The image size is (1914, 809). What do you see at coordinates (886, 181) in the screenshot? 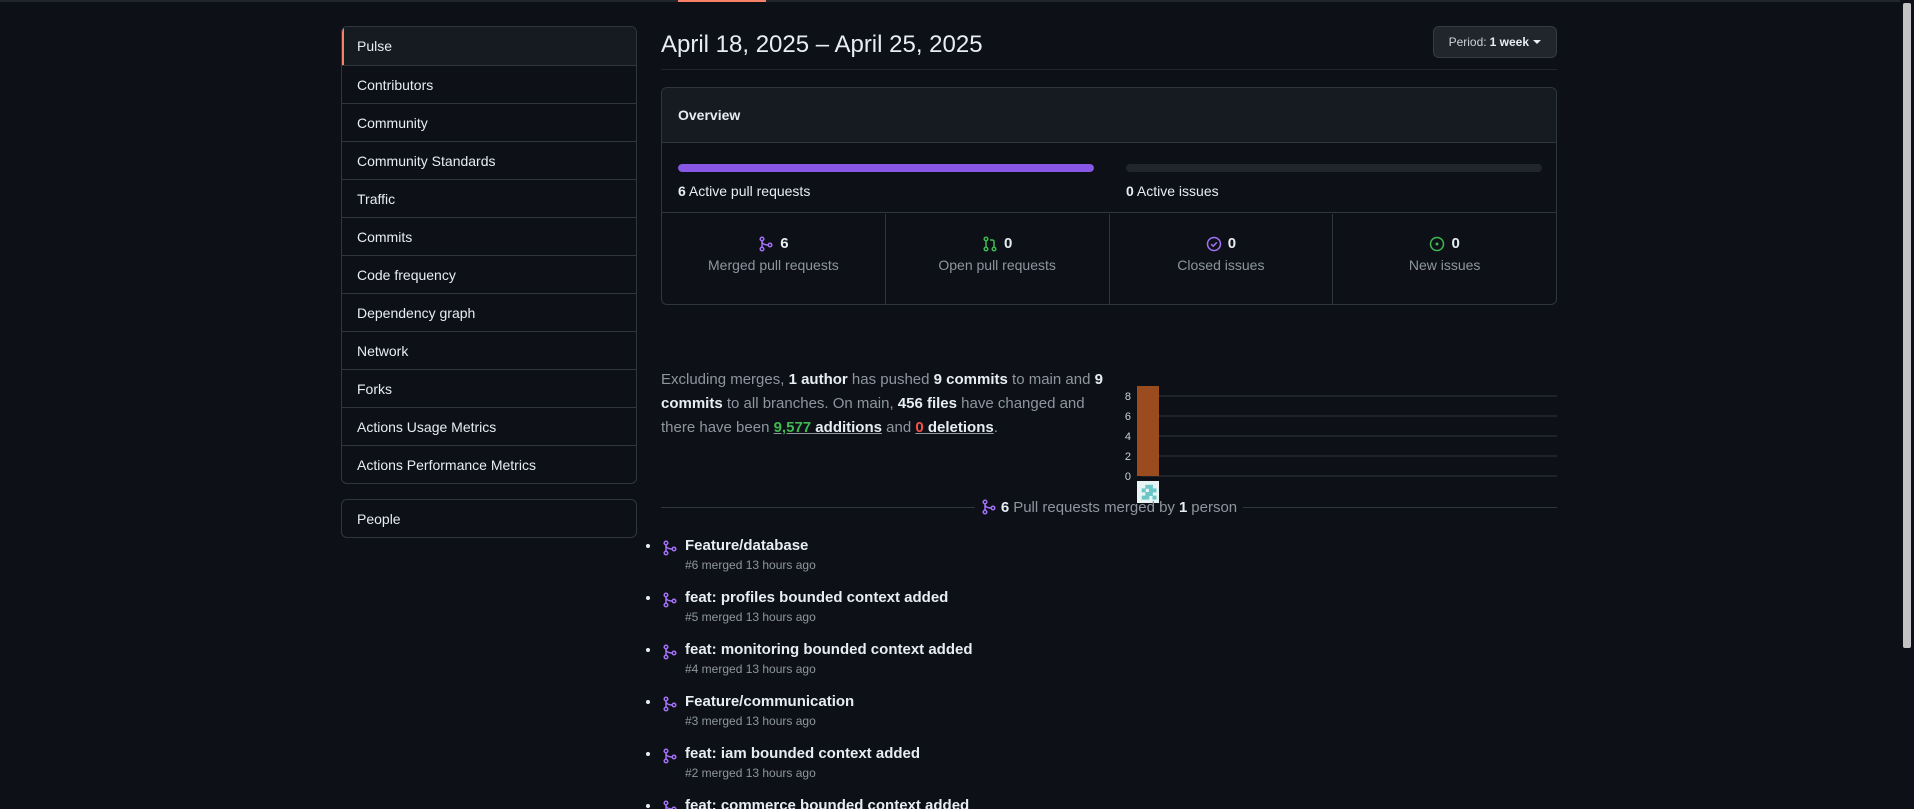
I see `active-prs-col: 6 Active pull requests` at bounding box center [886, 181].